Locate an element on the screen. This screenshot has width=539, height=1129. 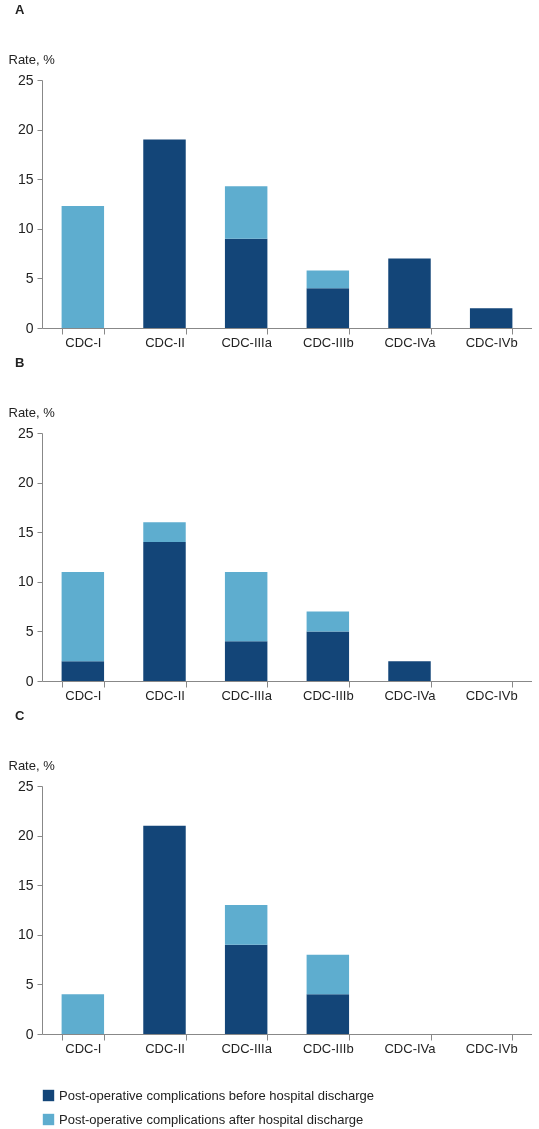
chart-title: B is located at coordinates (20, 362).